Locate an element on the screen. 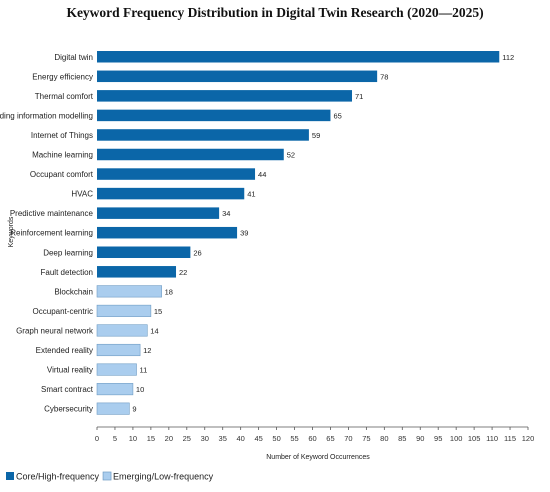 This screenshot has width=550, height=492. category-label: Extended reality is located at coordinates (64, 350).